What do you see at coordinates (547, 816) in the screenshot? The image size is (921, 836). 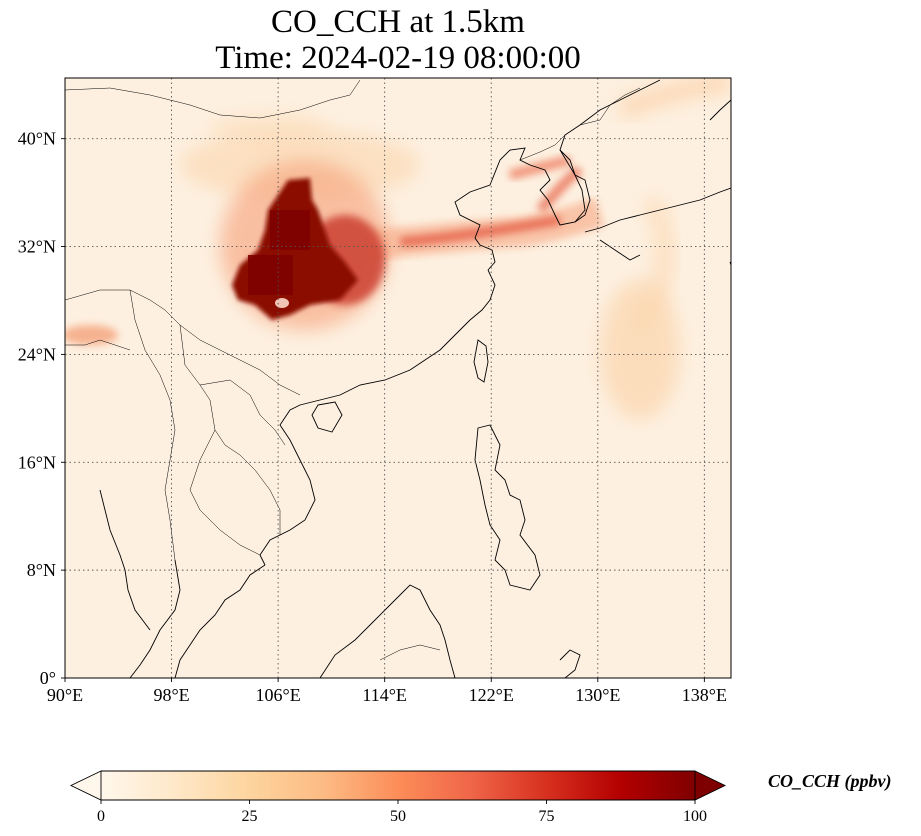 I see `colorbar-tick-label: 75` at bounding box center [547, 816].